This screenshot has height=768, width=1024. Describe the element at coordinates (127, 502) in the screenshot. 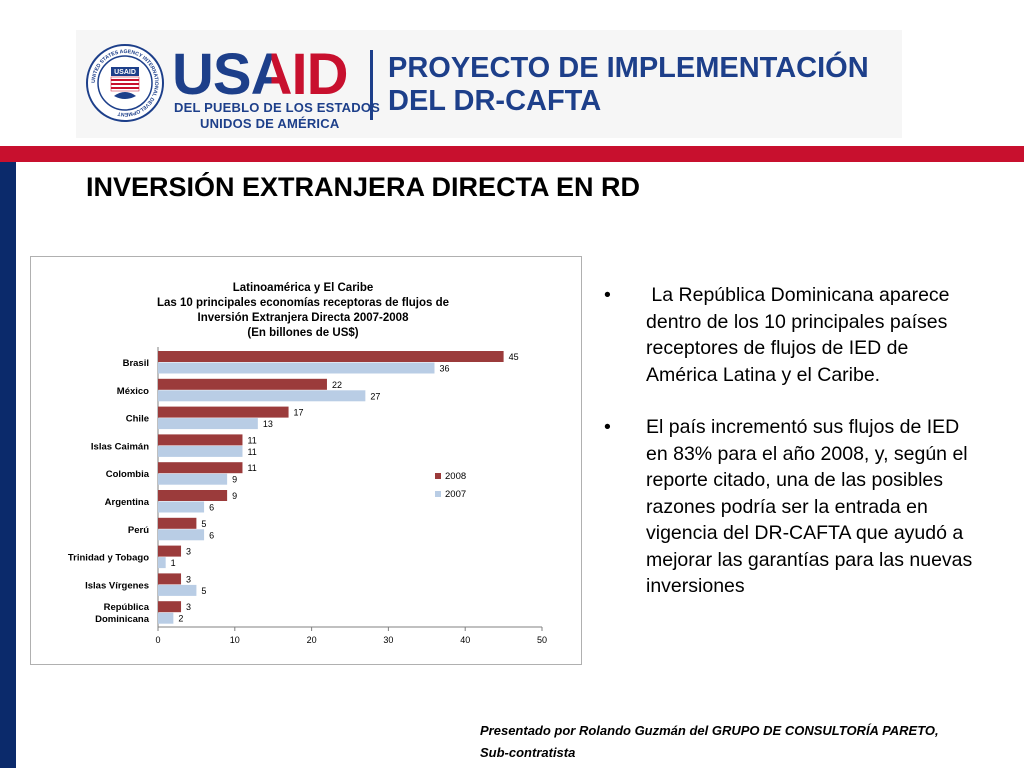

I see `category-label: Argentina` at that location.